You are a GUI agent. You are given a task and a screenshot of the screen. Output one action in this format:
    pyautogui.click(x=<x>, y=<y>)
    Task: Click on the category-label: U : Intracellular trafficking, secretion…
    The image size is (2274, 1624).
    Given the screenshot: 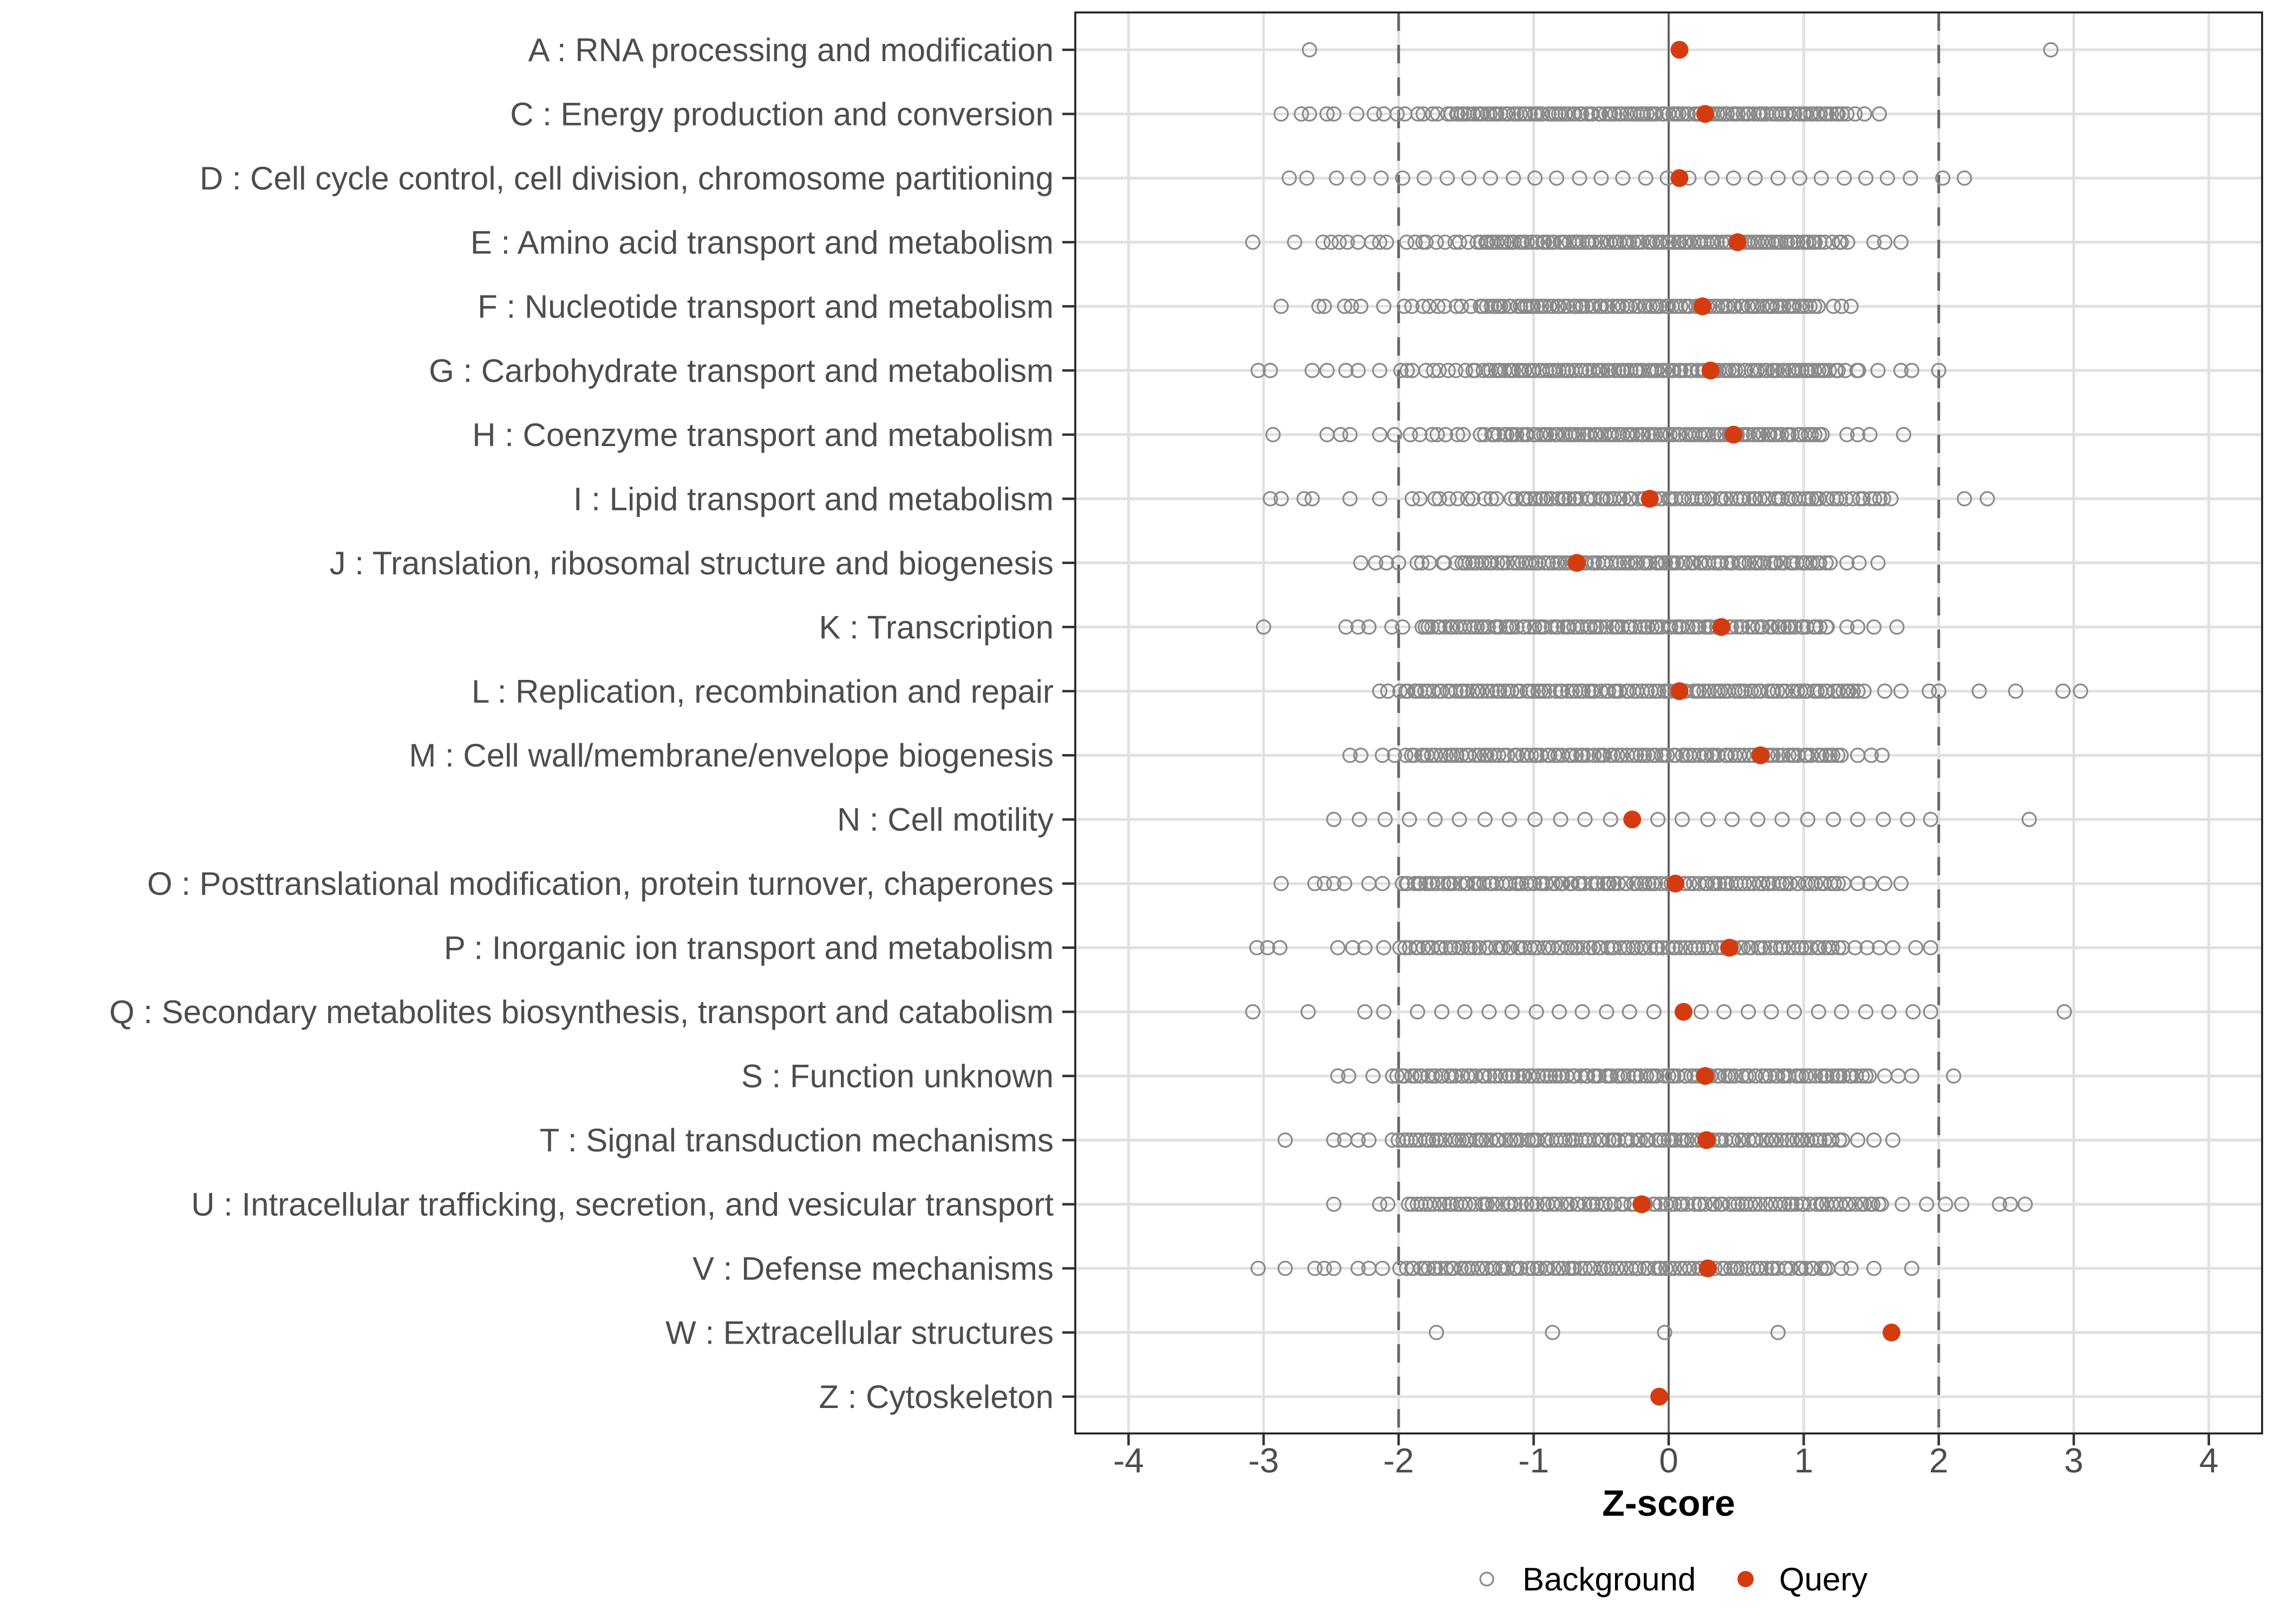 What is the action you would take?
    pyautogui.click(x=623, y=1205)
    